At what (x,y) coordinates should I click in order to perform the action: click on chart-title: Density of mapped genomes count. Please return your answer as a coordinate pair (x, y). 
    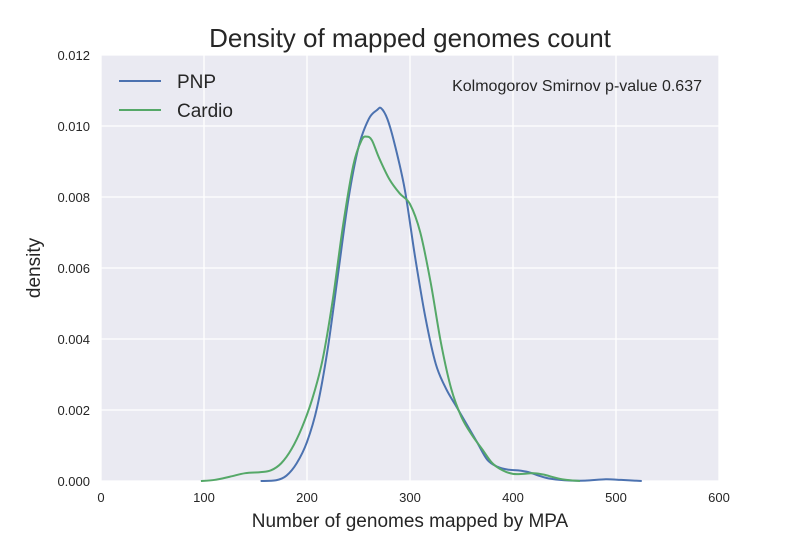
    Looking at the image, I should click on (410, 38).